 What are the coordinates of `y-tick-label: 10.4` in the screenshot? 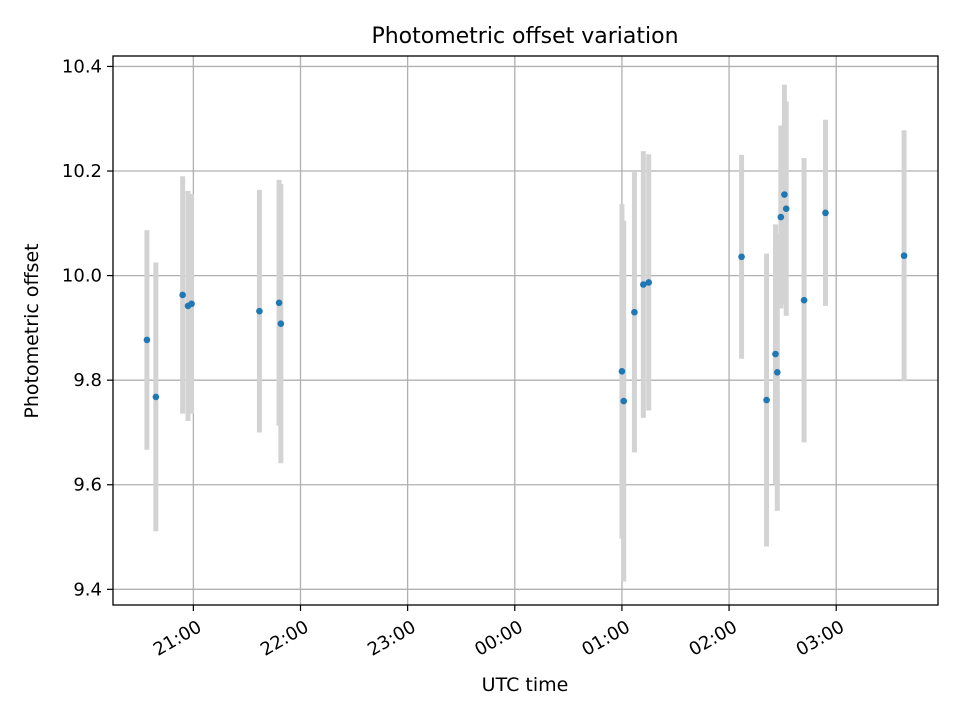 It's located at (82, 66).